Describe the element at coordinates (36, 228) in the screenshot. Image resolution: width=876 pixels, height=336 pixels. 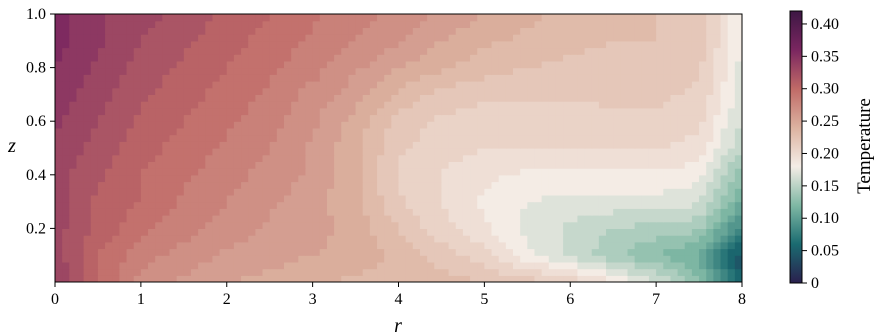
I see `y-tick-label: 0.2` at that location.